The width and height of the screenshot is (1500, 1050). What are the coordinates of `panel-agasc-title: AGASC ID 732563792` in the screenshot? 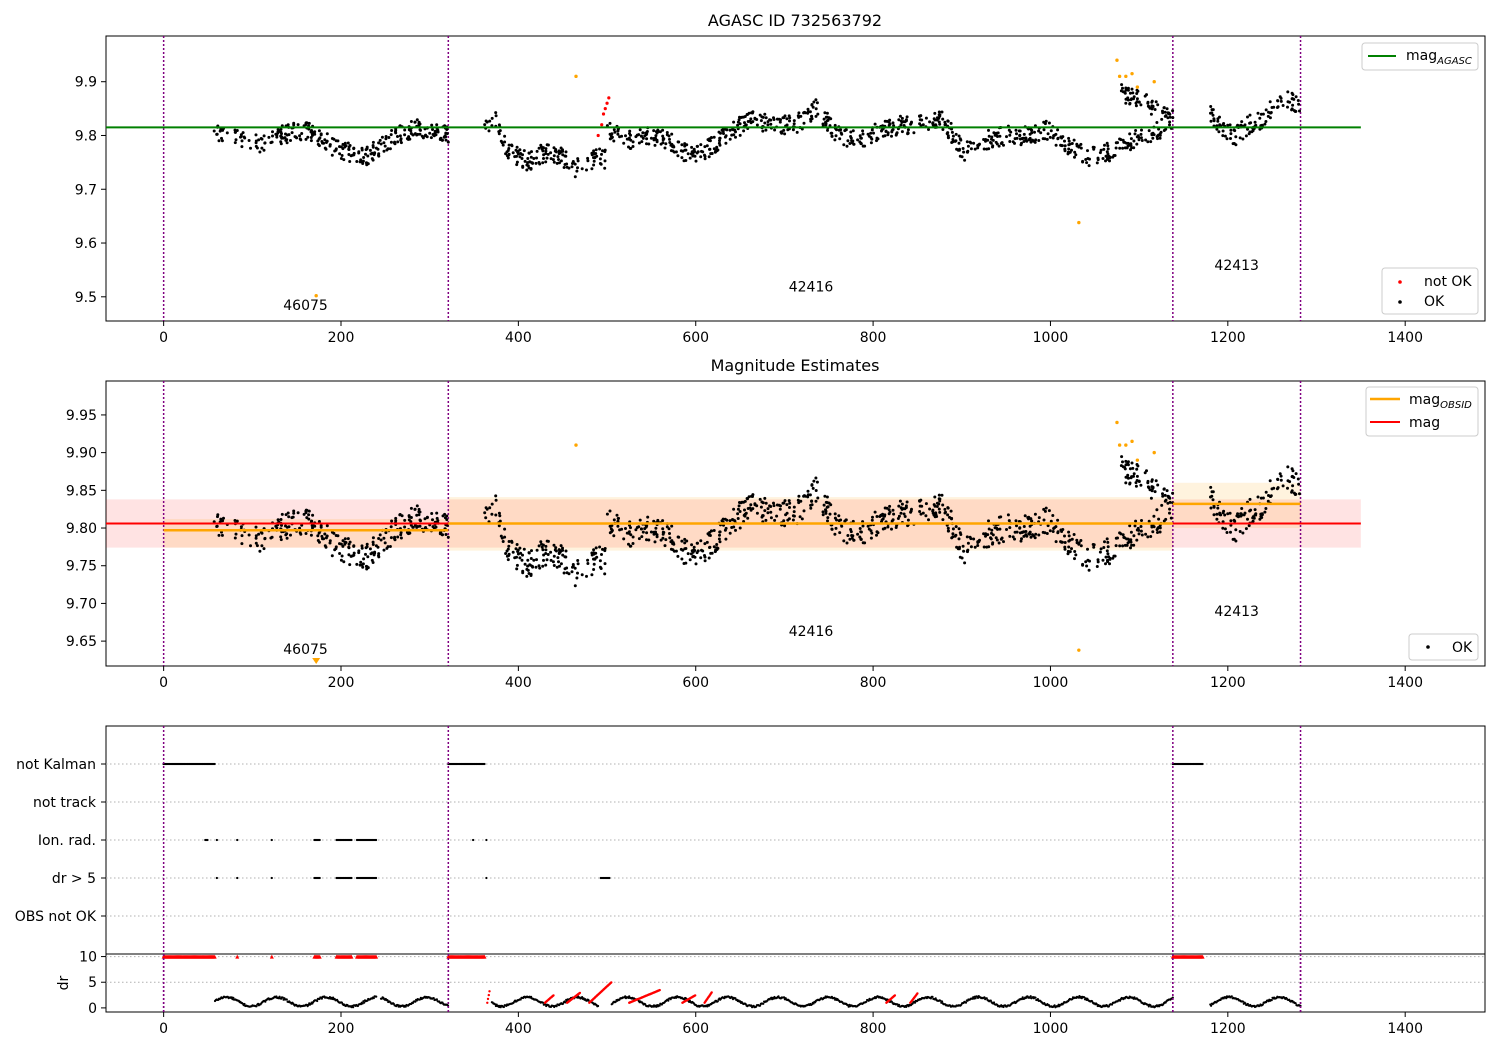 It's located at (795, 20).